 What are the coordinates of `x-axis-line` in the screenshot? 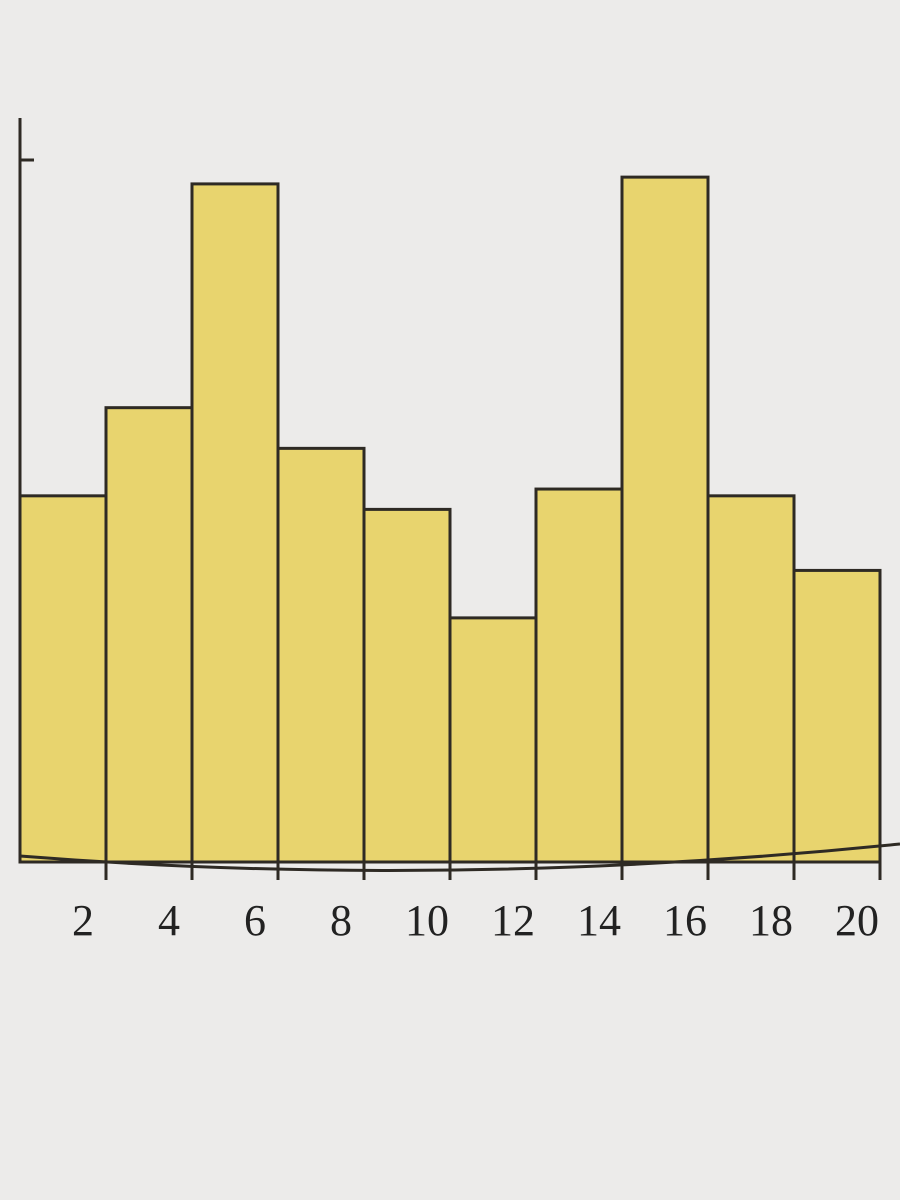 It's located at (459, 857).